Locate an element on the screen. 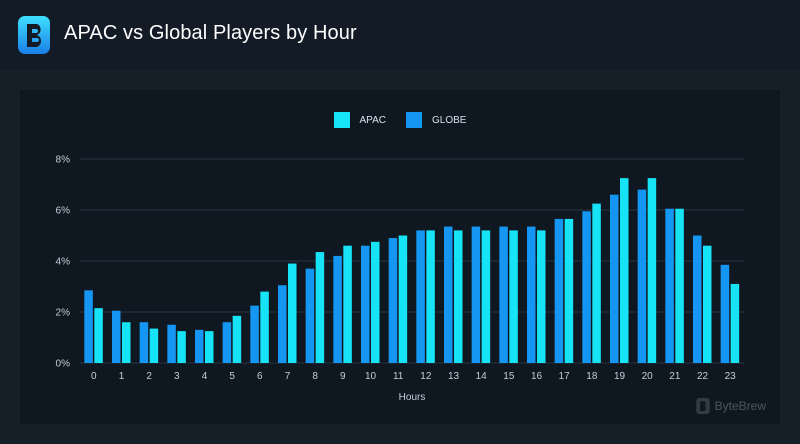  legend-label-apac: APAC is located at coordinates (373, 120).